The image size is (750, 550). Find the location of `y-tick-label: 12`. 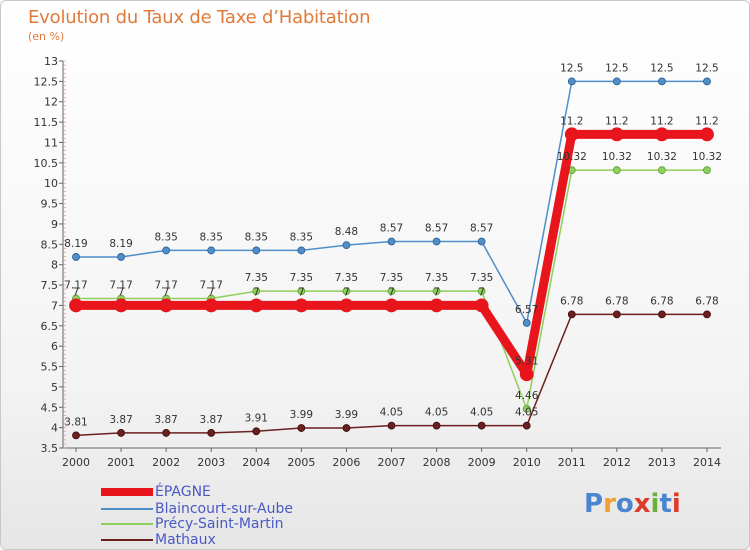

y-tick-label: 12 is located at coordinates (51, 102).